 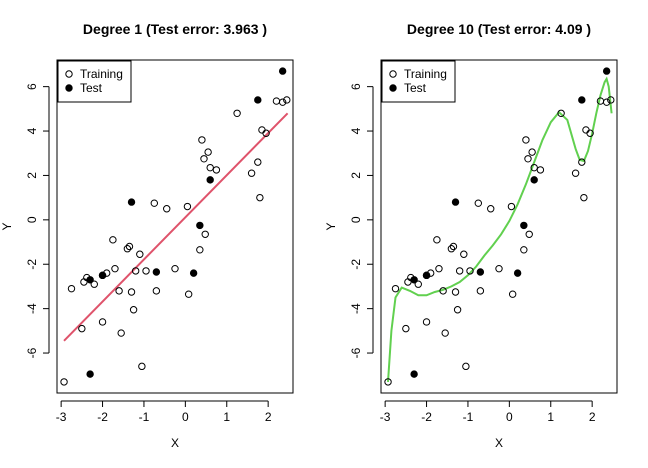 I want to click on legend-box, so click(x=418, y=81).